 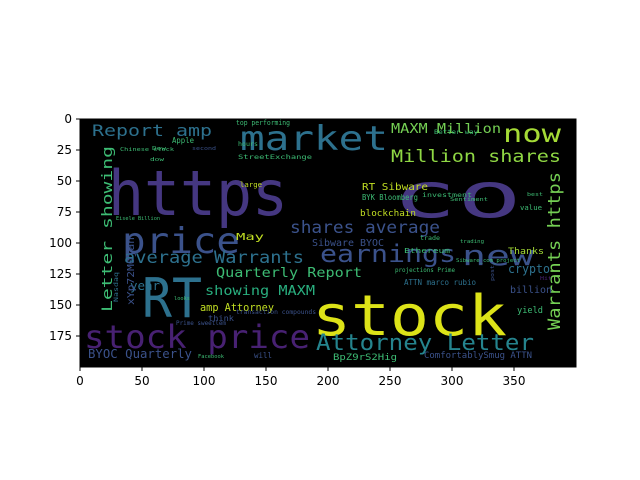 I want to click on cloud-word: trade, so click(x=430, y=238).